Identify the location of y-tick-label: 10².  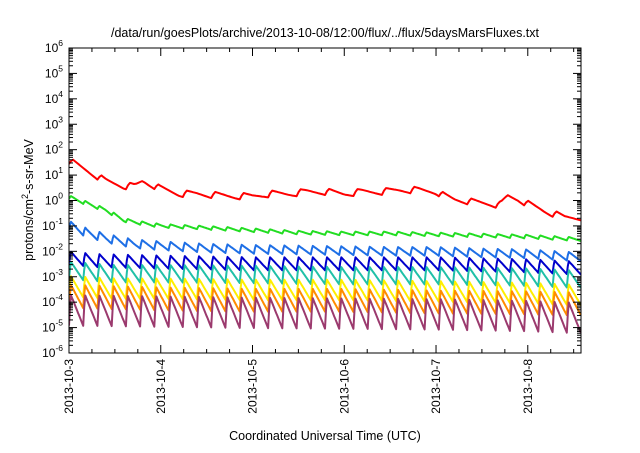
(54, 148).